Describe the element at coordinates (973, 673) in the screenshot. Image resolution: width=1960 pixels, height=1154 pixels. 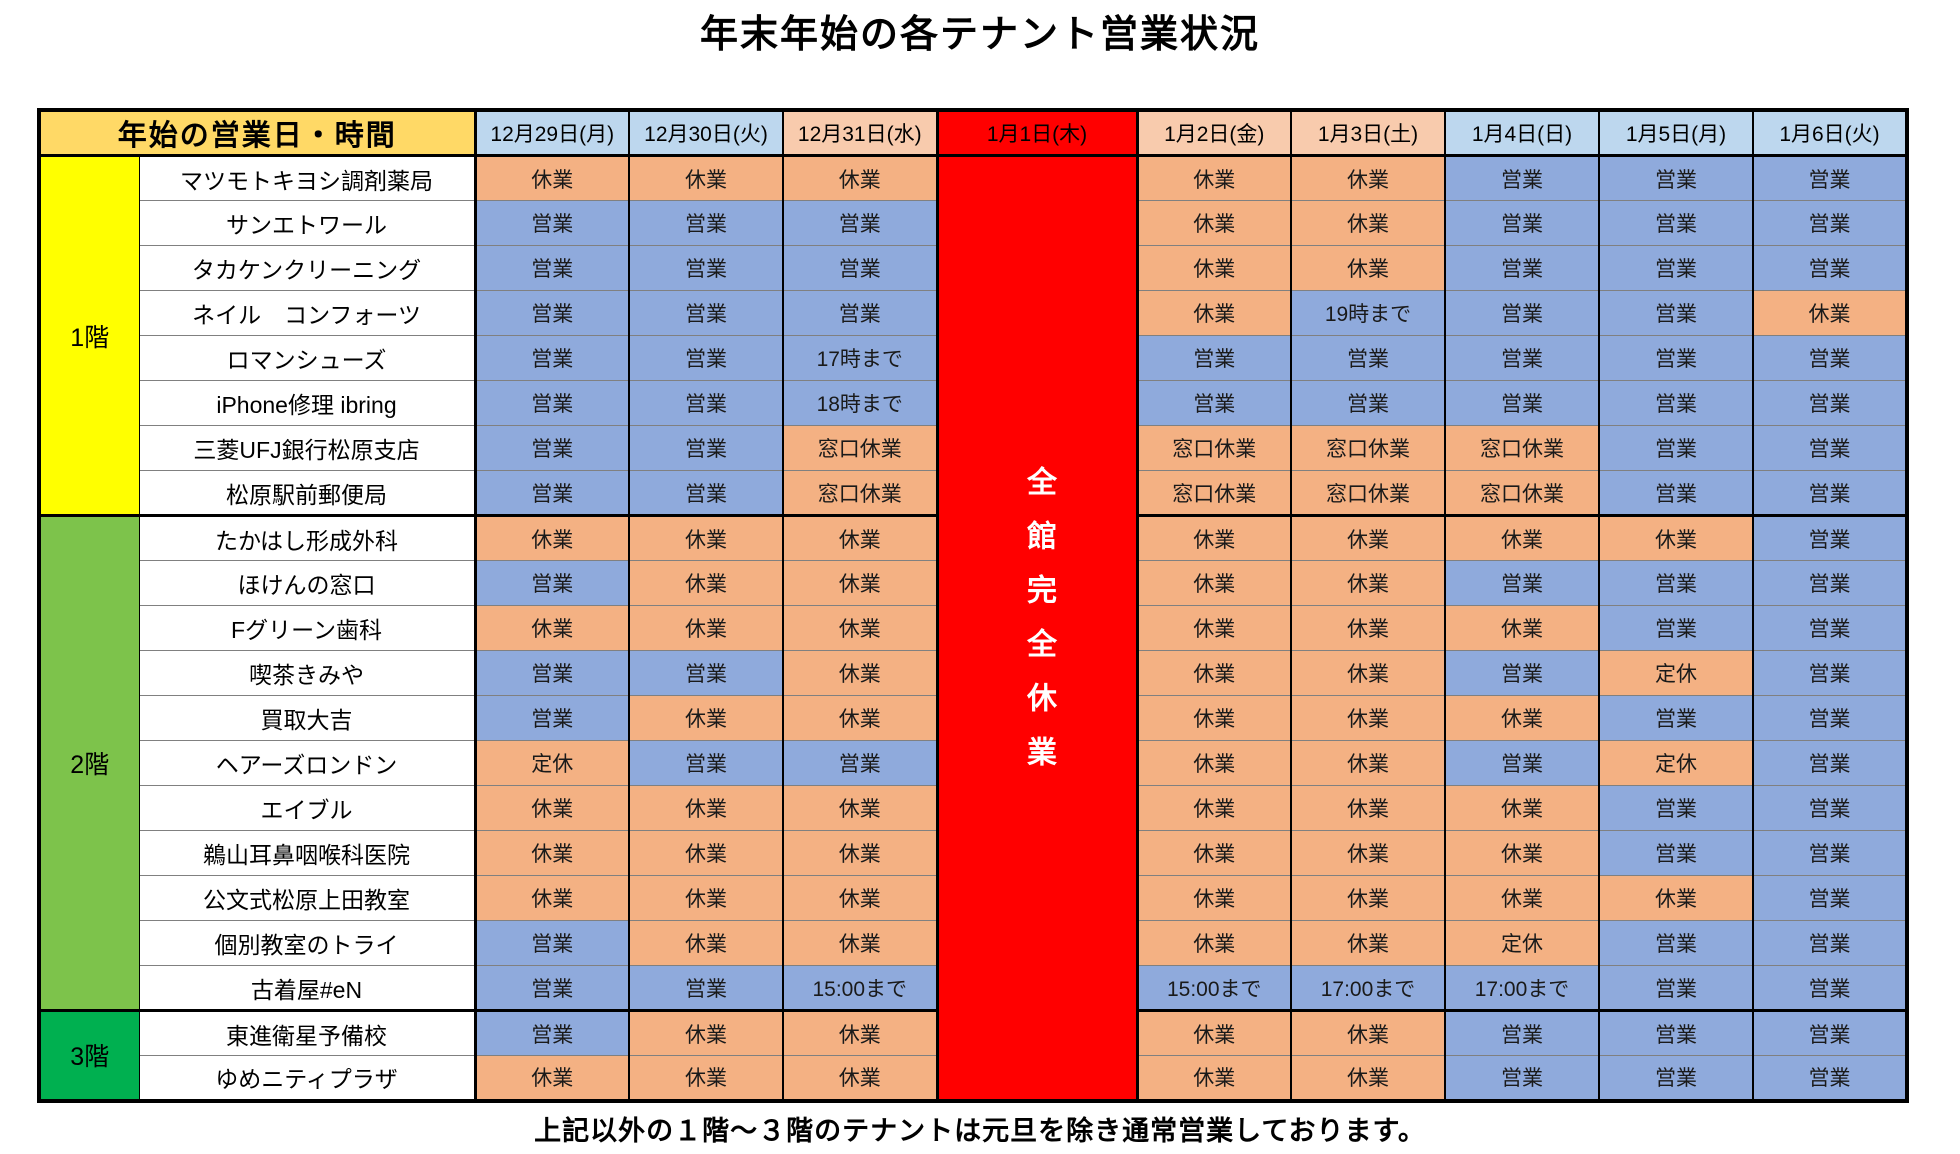
I see `table-row: 喫茶きみや 営業 営業 休業 休業 休業 営業 定休 営業` at that location.